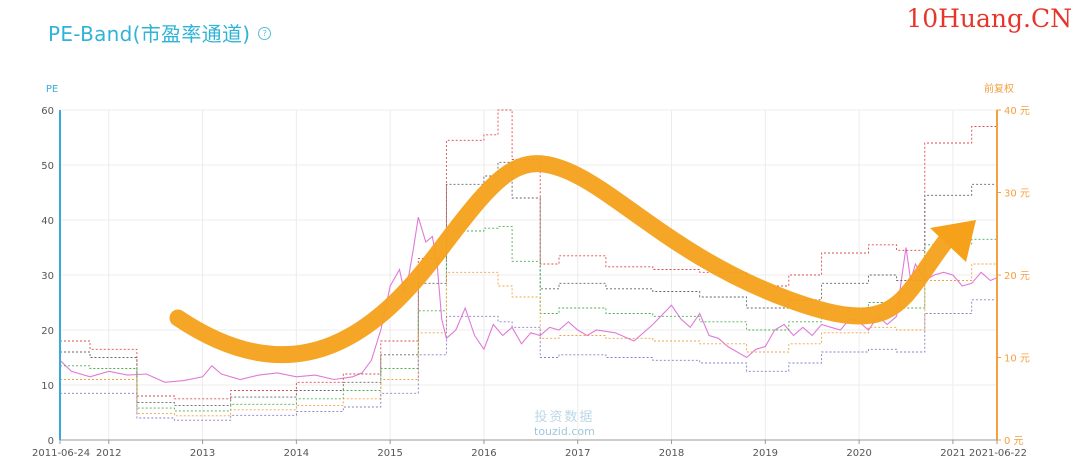 The width and height of the screenshot is (1080, 473). Describe the element at coordinates (47, 221) in the screenshot. I see `left-tick-label: 40` at that location.